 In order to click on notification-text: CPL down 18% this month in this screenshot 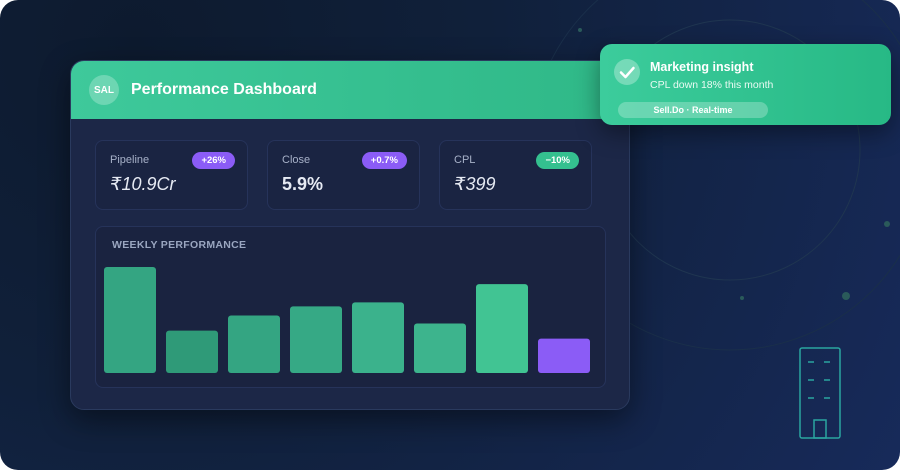, I will do `click(712, 85)`.